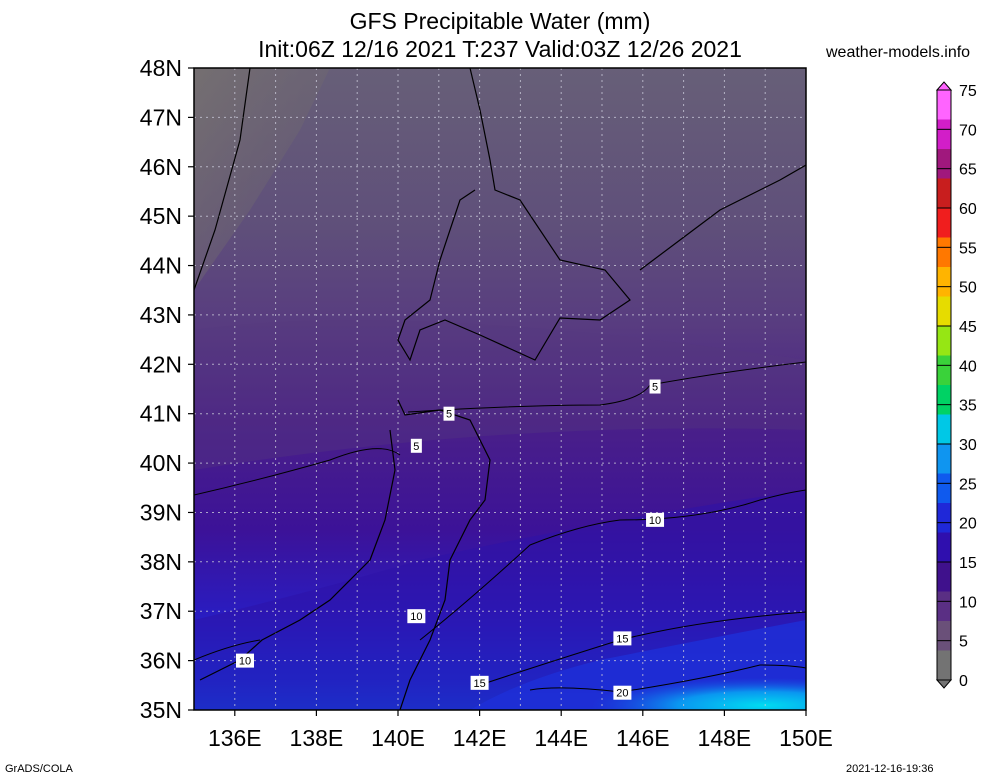  Describe the element at coordinates (968, 366) in the screenshot. I see `colorbar-label: 40` at that location.